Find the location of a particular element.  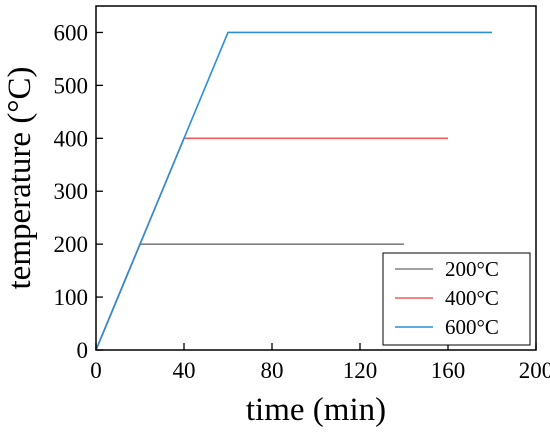

x-tick-label-0: 0 is located at coordinates (96, 370).